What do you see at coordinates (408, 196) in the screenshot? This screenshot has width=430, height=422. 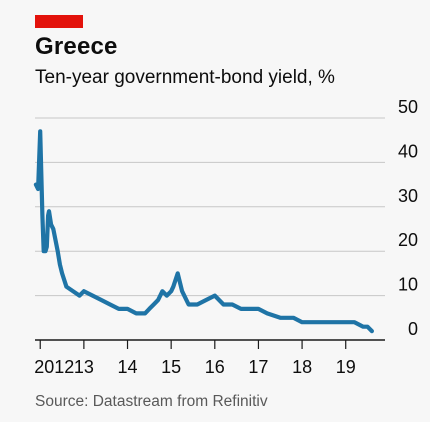 I see `y-tick-label: 30` at bounding box center [408, 196].